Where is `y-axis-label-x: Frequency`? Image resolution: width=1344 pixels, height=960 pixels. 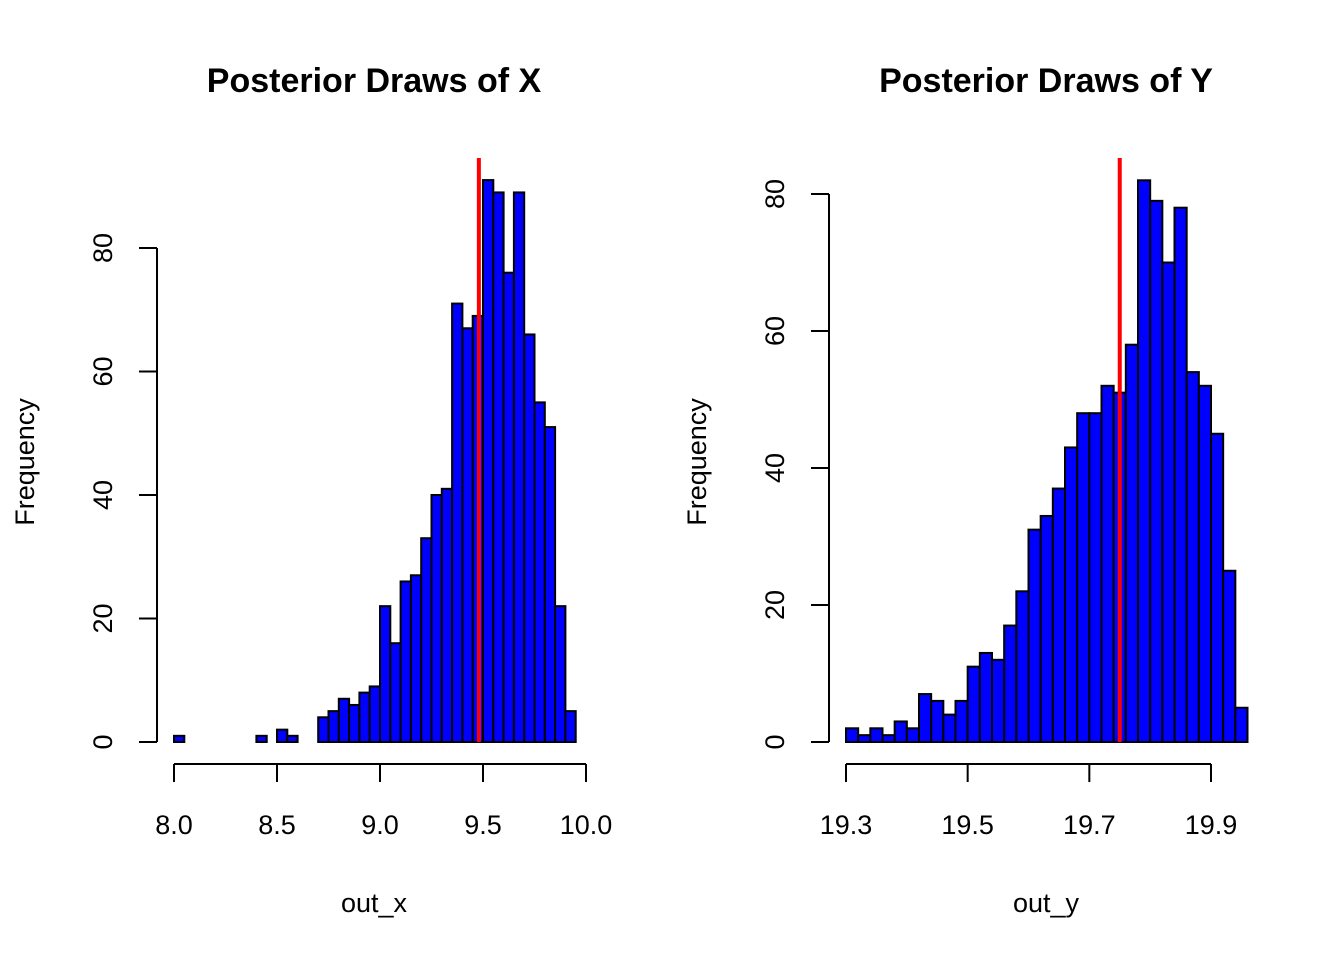 y-axis-label-x: Frequency is located at coordinates (25, 462).